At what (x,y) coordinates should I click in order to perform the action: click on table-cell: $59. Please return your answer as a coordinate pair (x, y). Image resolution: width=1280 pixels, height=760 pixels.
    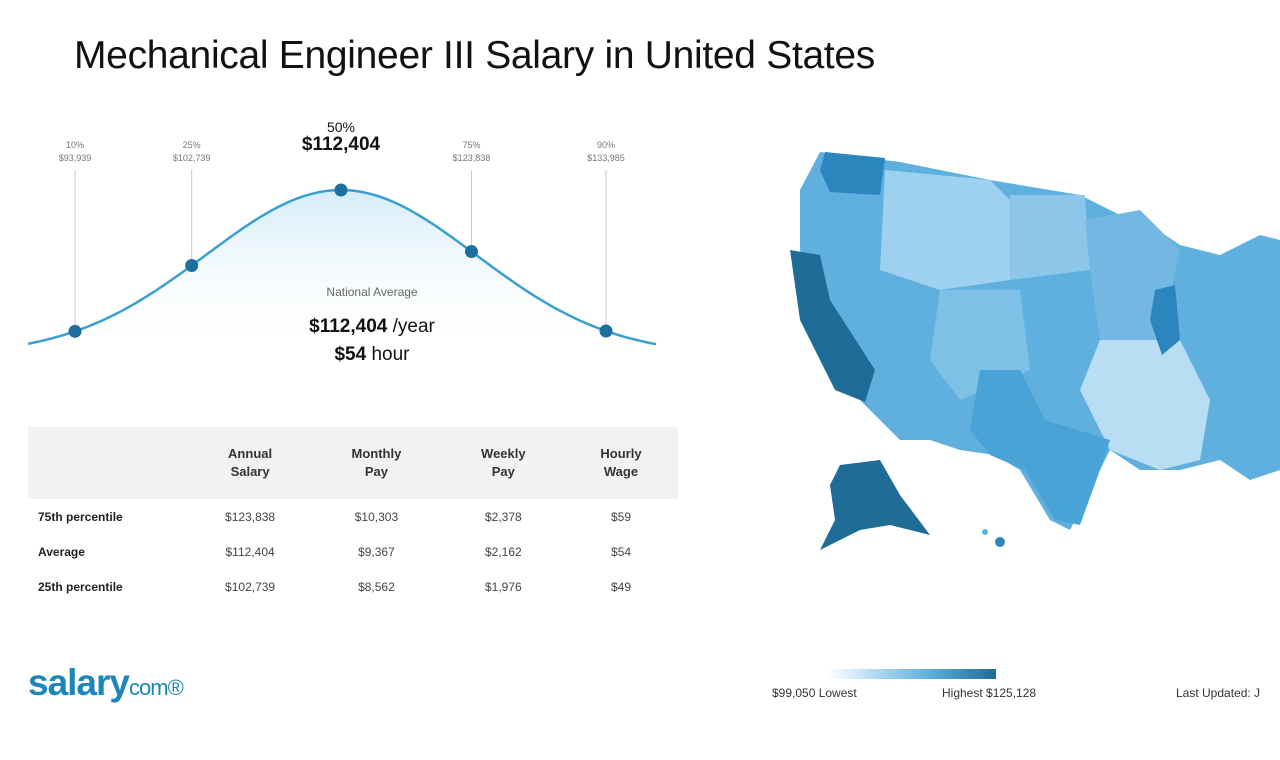
    Looking at the image, I should click on (620, 516).